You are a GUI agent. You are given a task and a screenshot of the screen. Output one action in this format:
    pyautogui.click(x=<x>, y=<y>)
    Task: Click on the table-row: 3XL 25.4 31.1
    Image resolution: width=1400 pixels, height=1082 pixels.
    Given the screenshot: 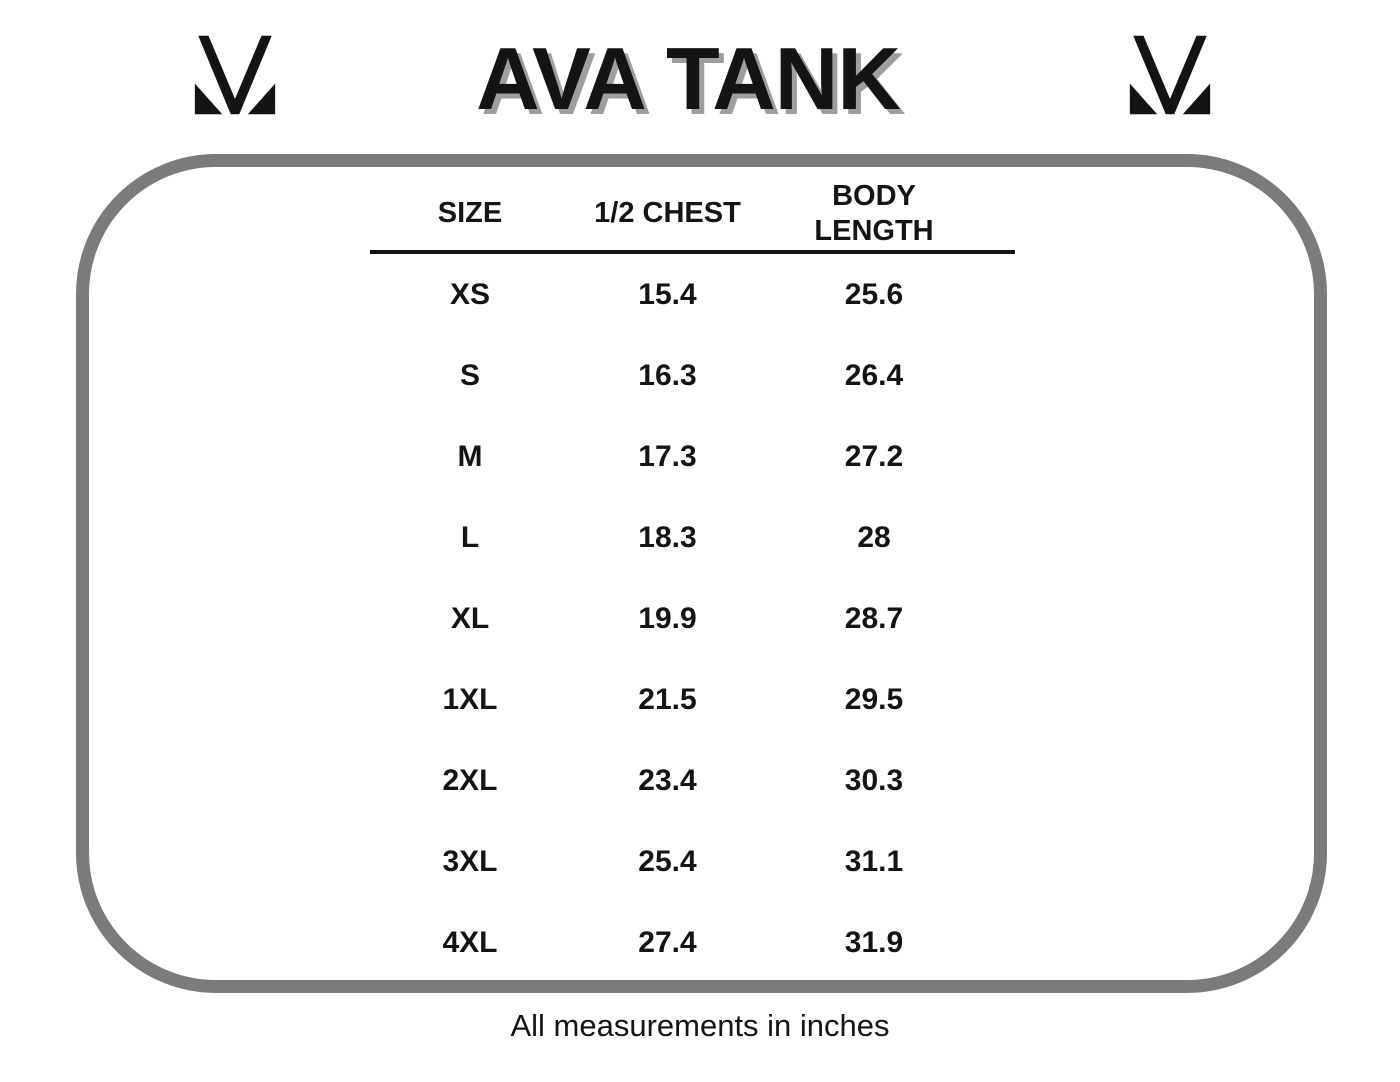 What is the action you would take?
    pyautogui.click(x=692, y=861)
    